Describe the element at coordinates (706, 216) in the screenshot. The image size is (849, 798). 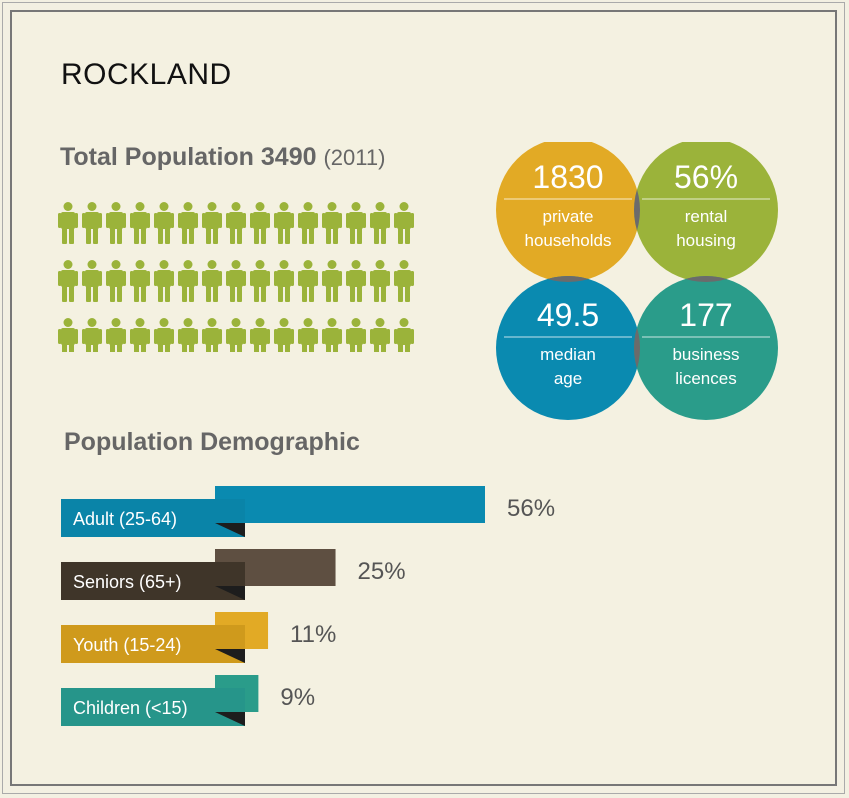
I see `stat-label-line1: rental` at that location.